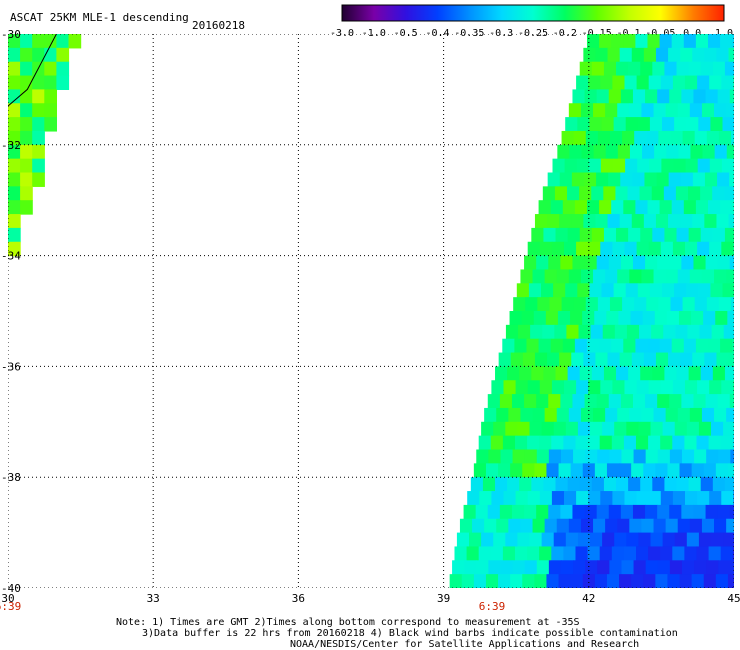  What do you see at coordinates (11, 145) in the screenshot?
I see `y-tick-label: -32` at bounding box center [11, 145].